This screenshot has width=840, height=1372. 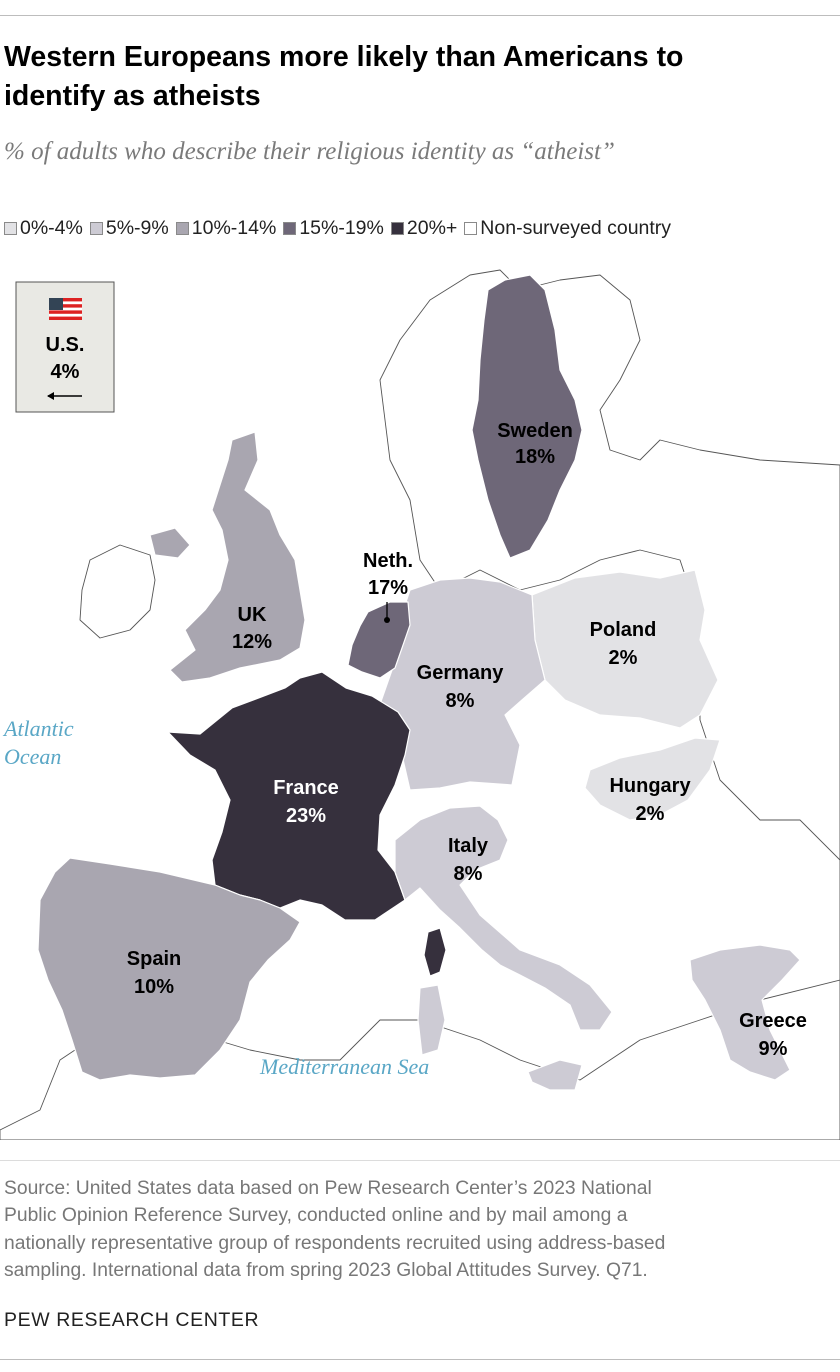 What do you see at coordinates (38, 742) in the screenshot?
I see `atlantic-label: Atlantic Ocean` at bounding box center [38, 742].